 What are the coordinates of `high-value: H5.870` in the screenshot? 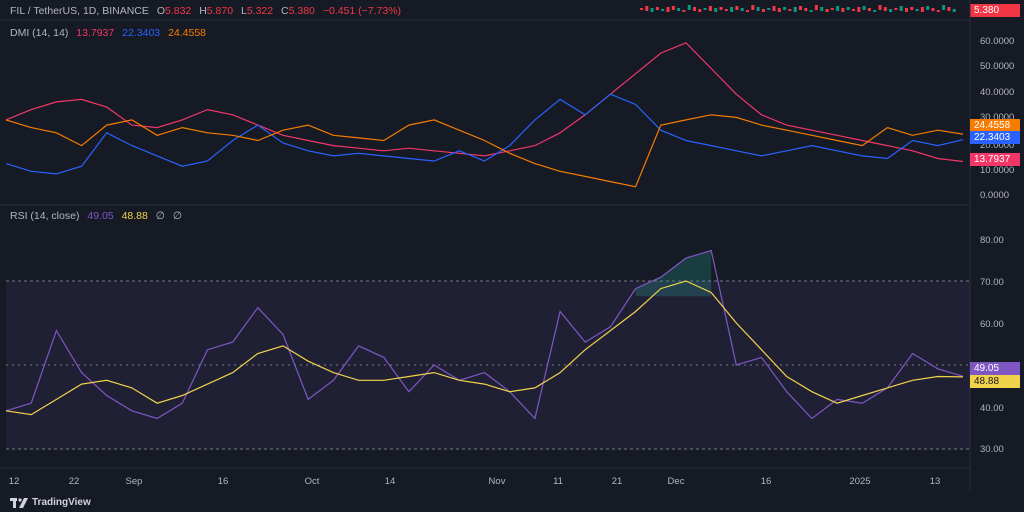 It's located at (216, 11).